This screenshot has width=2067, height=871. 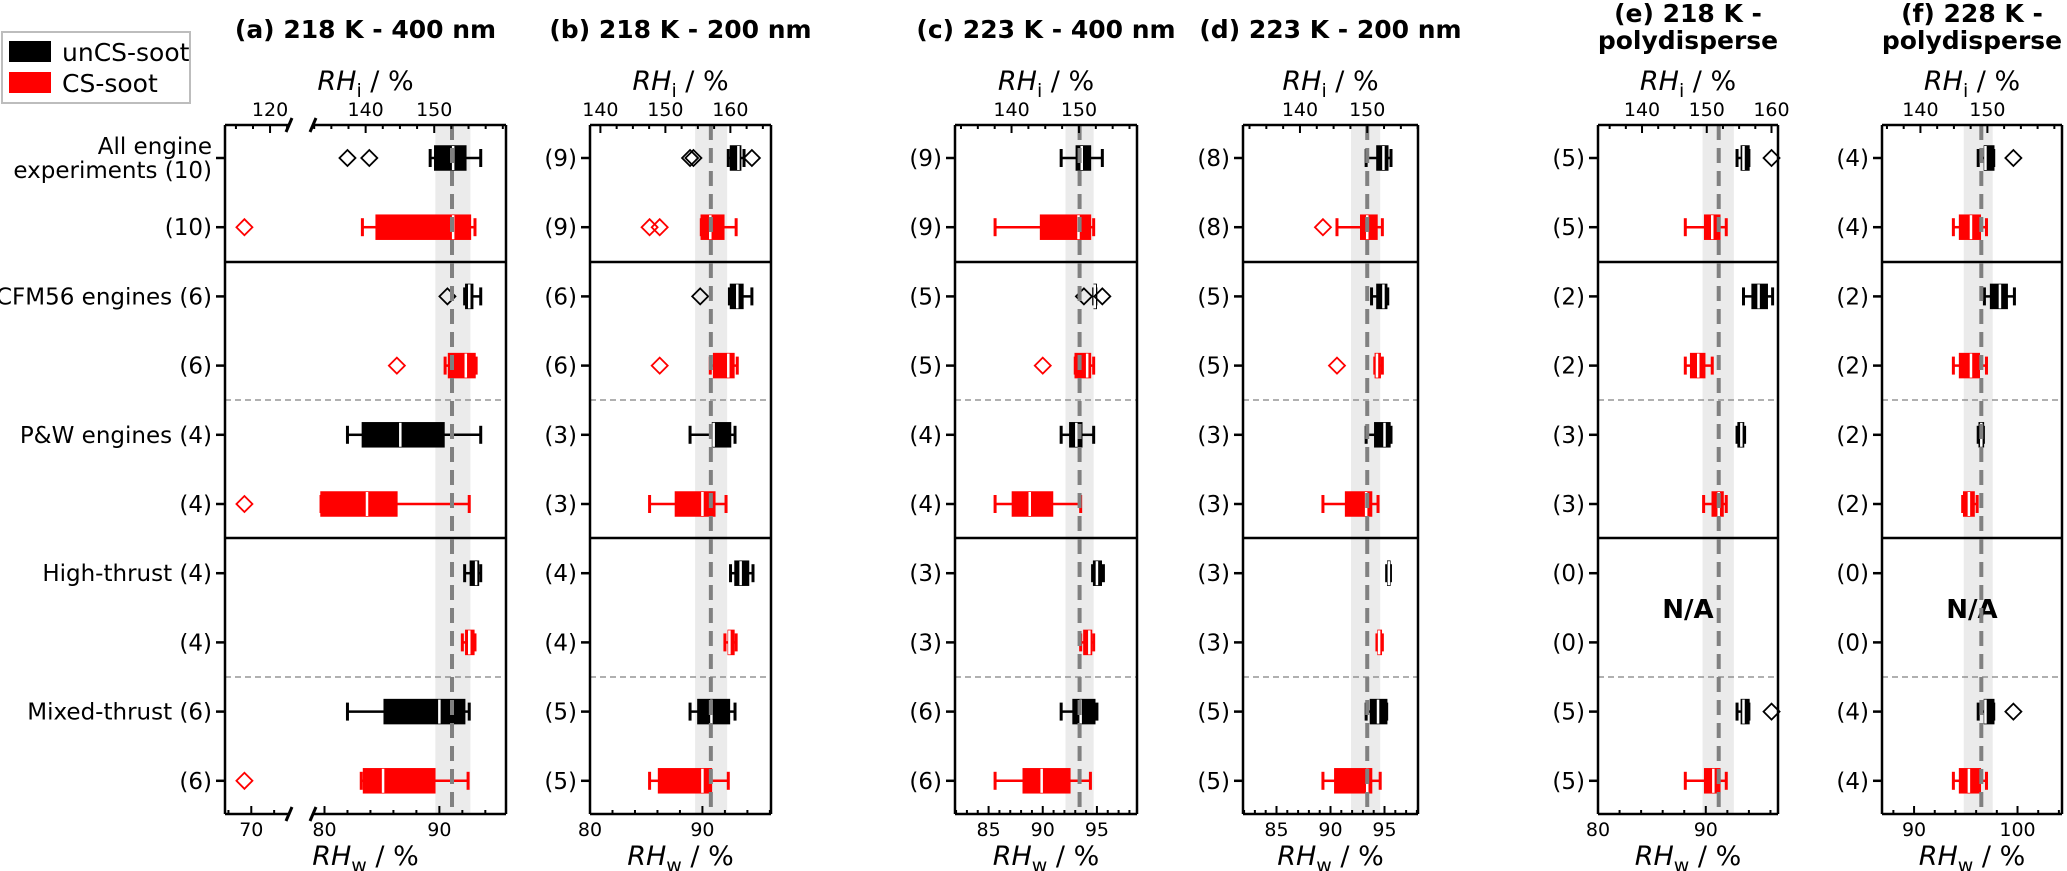 What do you see at coordinates (1568, 574) in the screenshot?
I see `row-label: (0)` at bounding box center [1568, 574].